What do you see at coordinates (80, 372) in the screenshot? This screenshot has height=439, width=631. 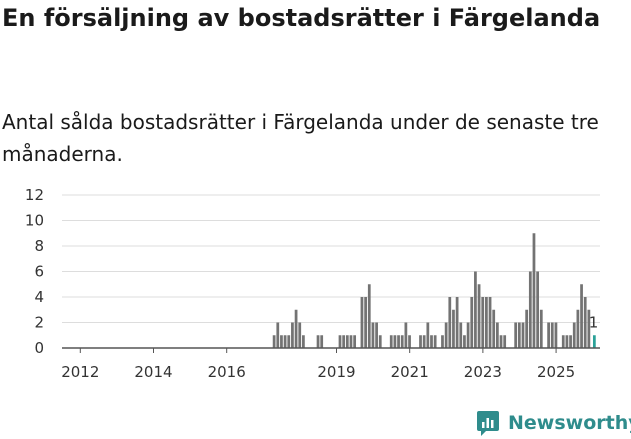 I see `x-tick-label: 2012` at bounding box center [80, 372].